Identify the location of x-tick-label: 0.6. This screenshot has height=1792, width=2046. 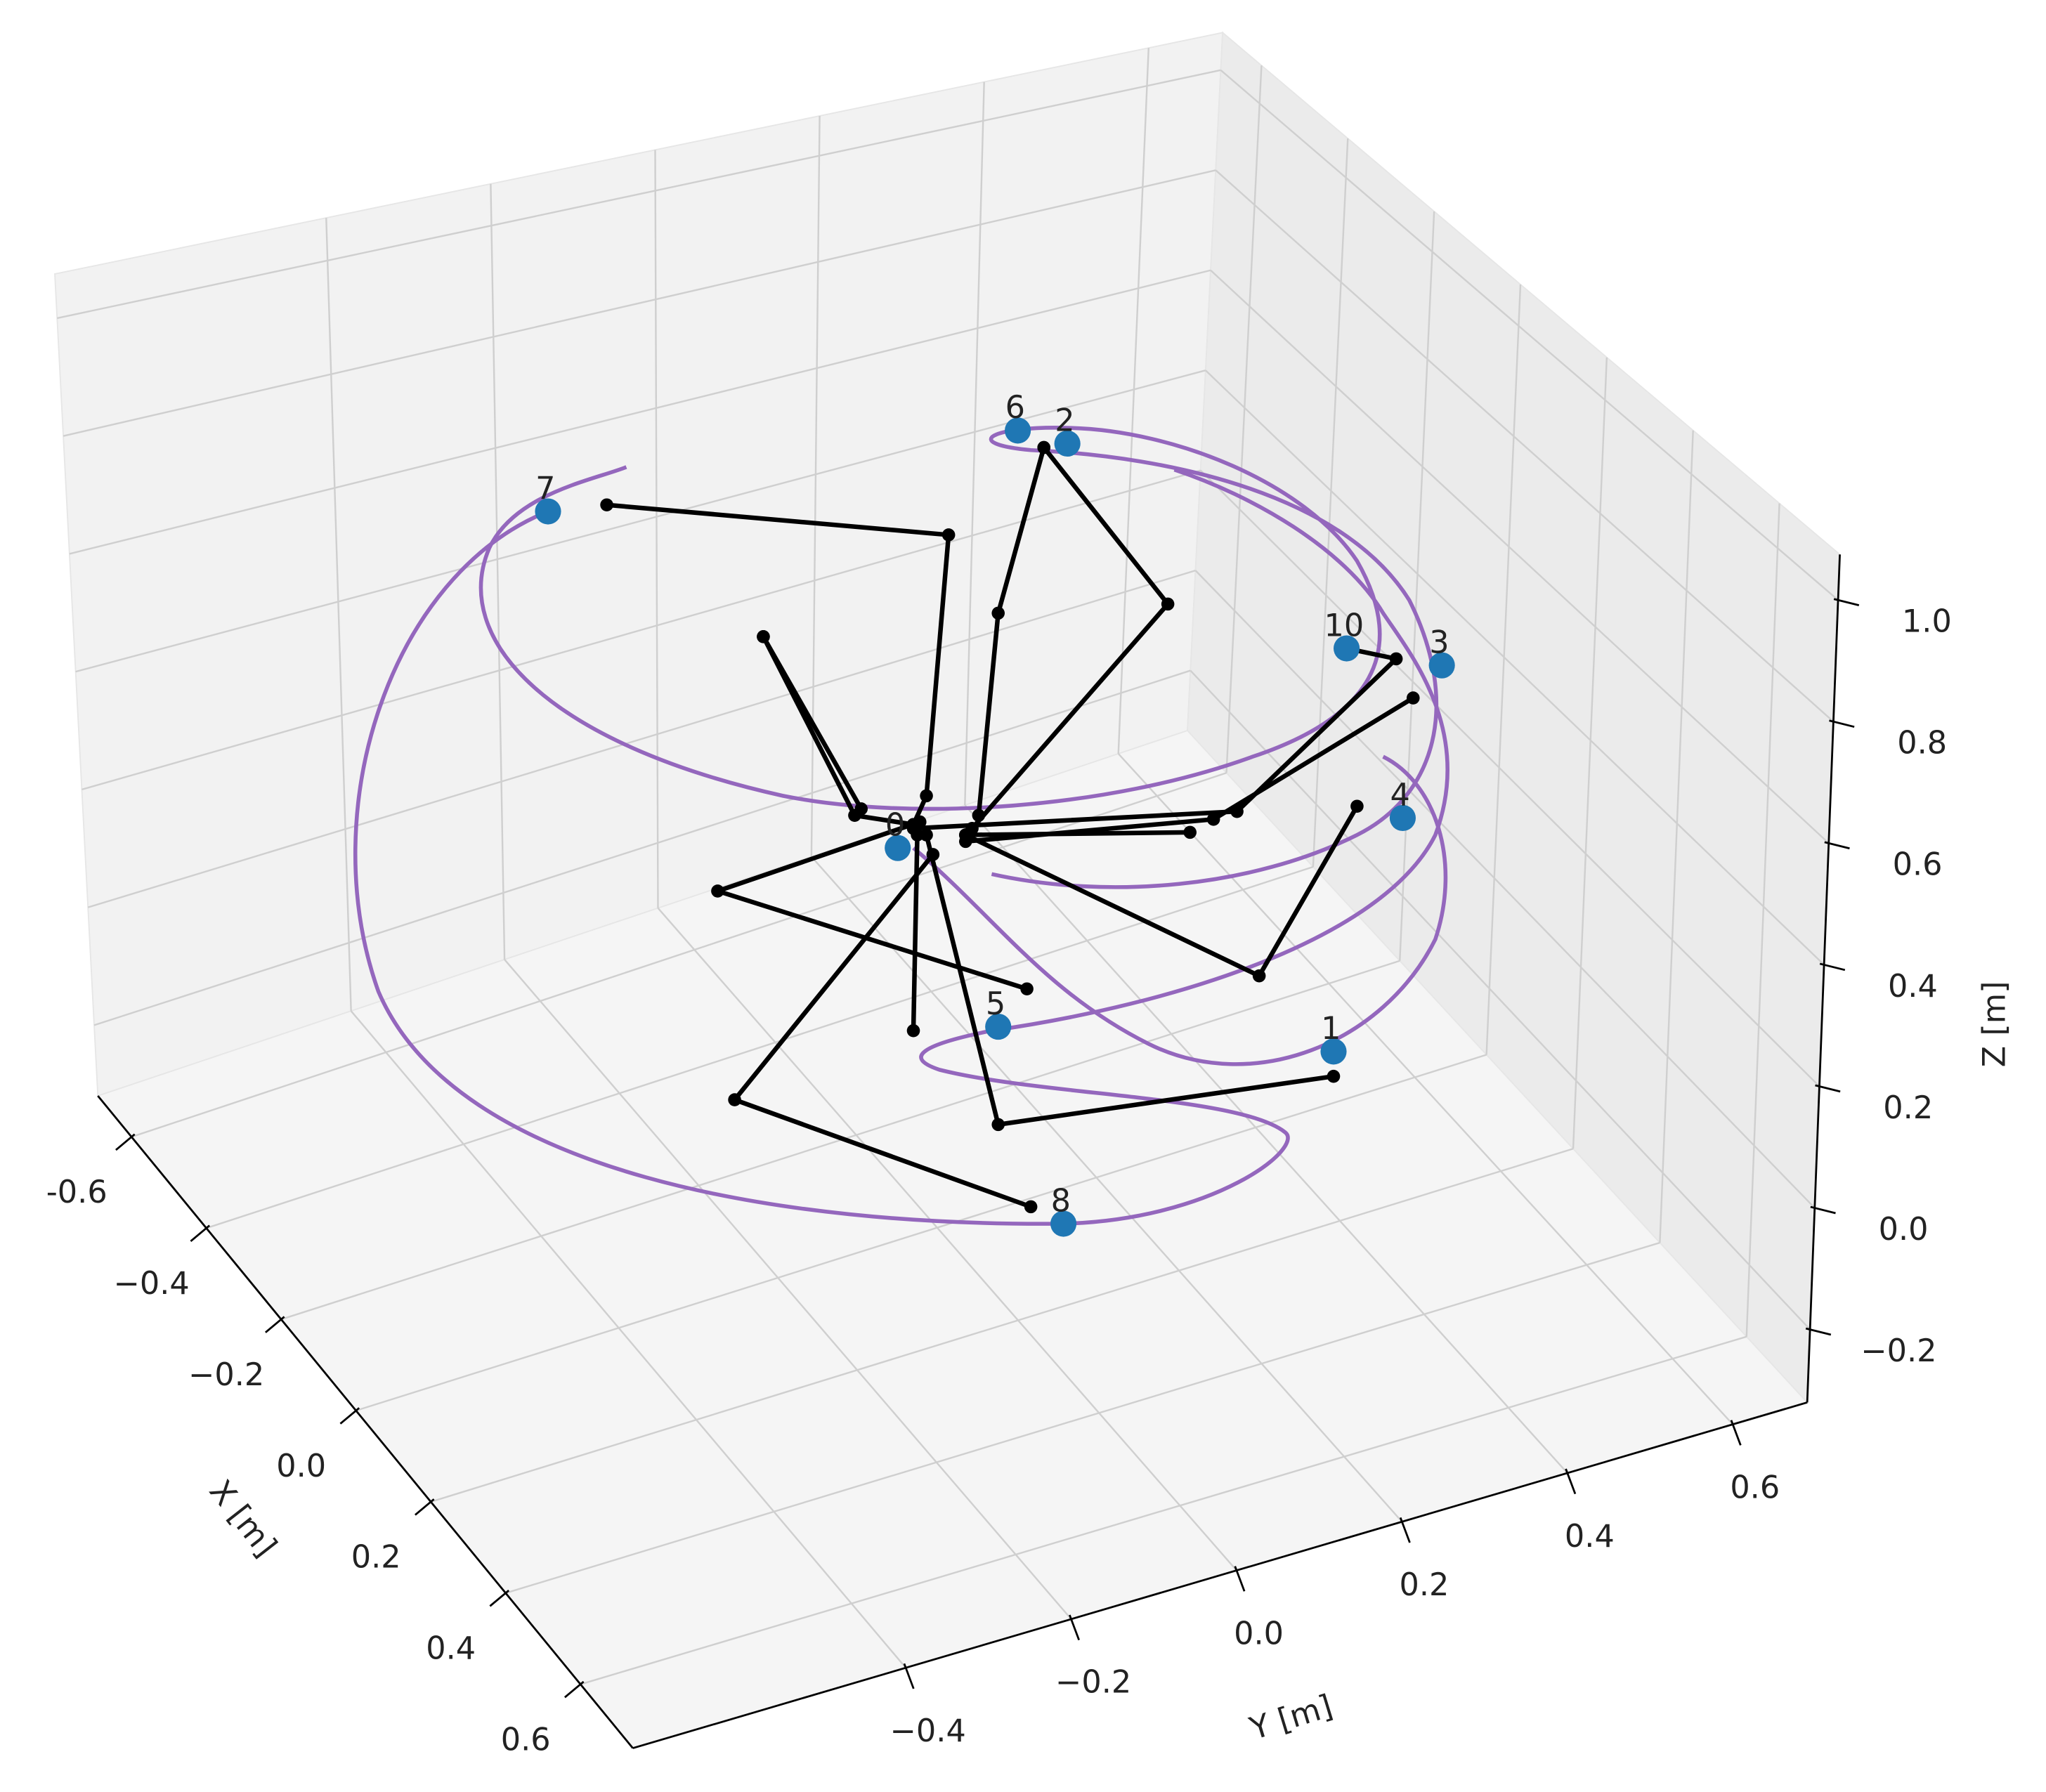
(526, 1739).